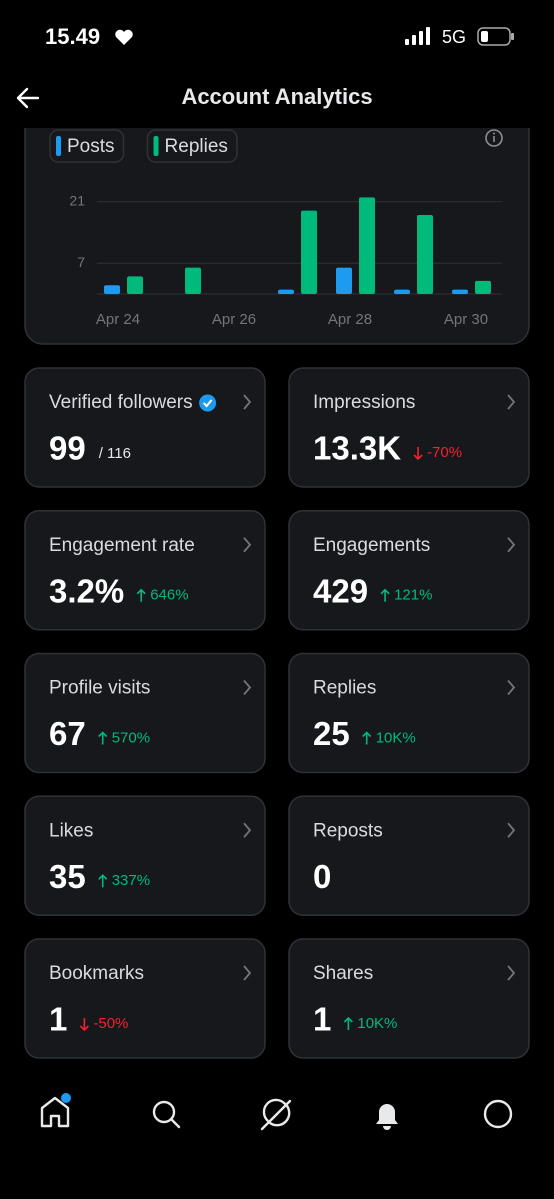 The height and width of the screenshot is (1199, 554). What do you see at coordinates (444, 452) in the screenshot?
I see `metric-change: -70%` at bounding box center [444, 452].